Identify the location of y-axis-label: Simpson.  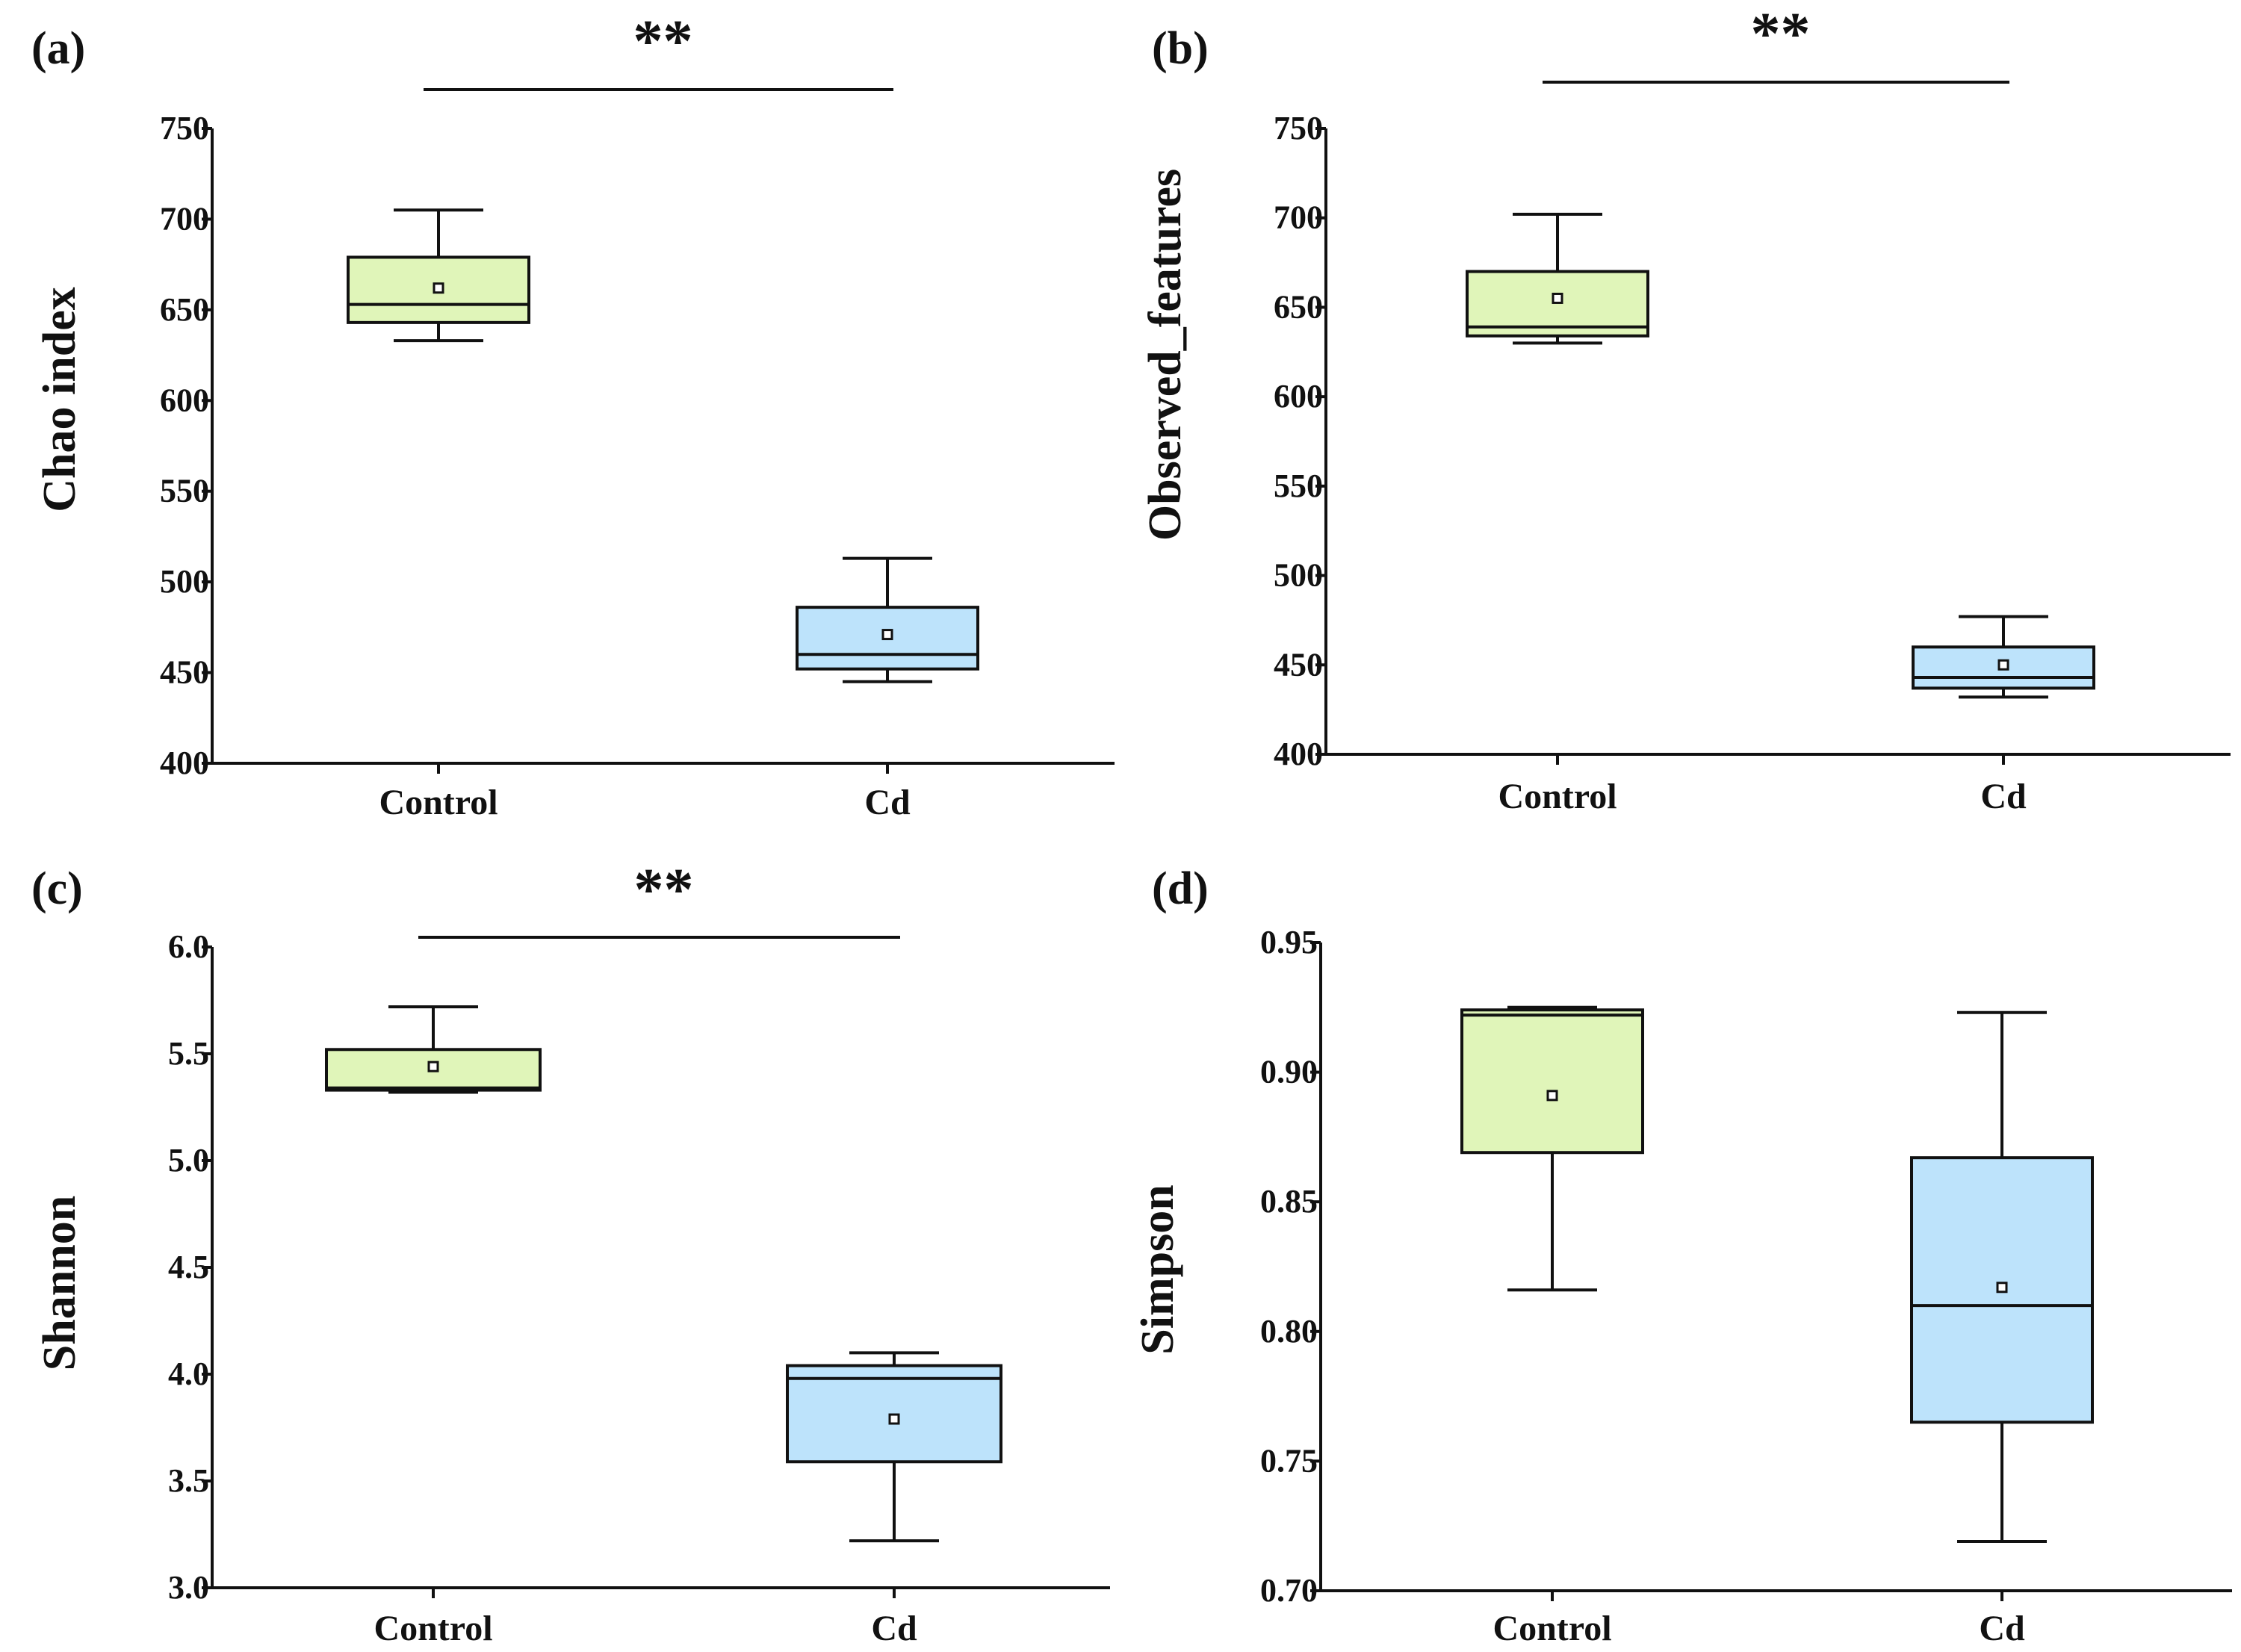
(1157, 1269).